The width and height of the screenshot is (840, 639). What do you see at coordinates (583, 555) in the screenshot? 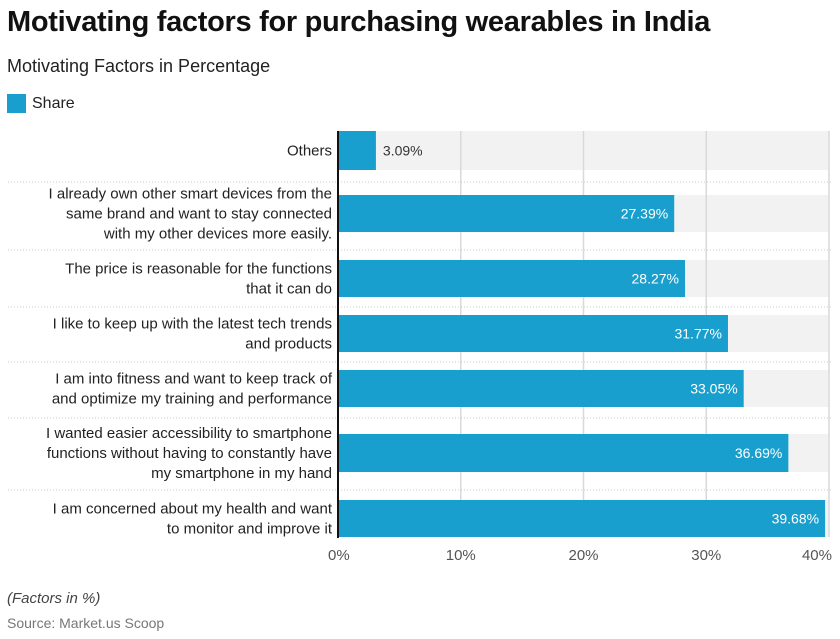
I see `x-tick-label: 20%` at bounding box center [583, 555].